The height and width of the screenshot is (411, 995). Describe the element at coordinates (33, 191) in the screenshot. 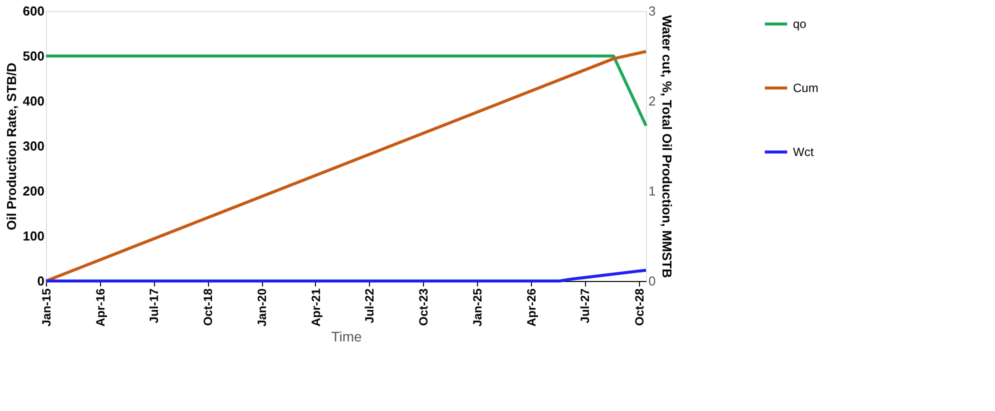

I see `y-tick-label: 200` at that location.